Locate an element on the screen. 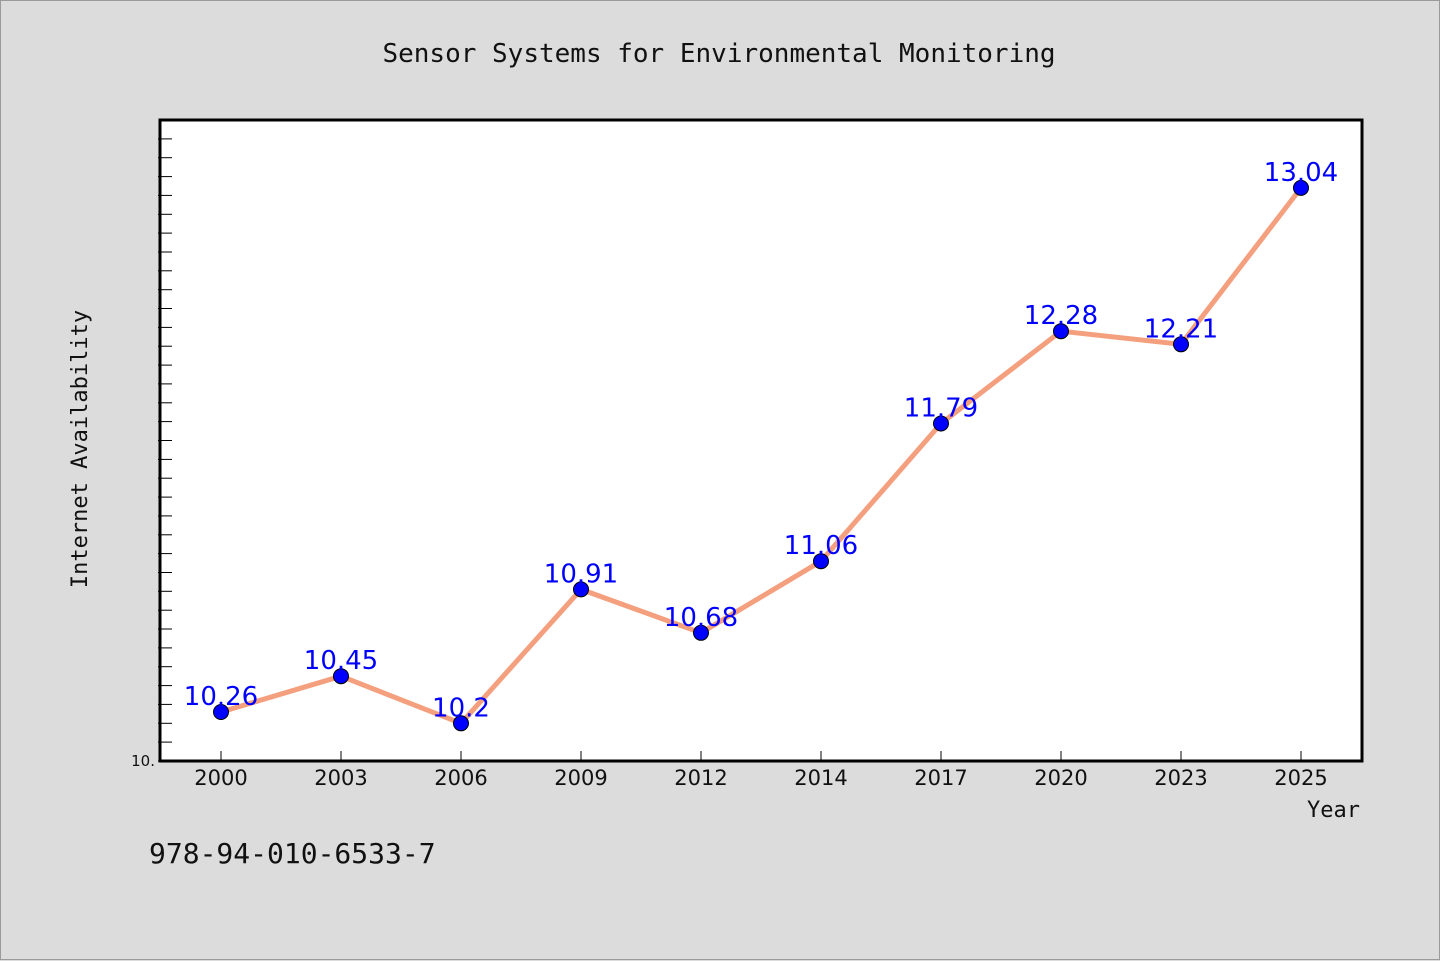 The height and width of the screenshot is (961, 1440). data-label: 12.28 is located at coordinates (1061, 316).